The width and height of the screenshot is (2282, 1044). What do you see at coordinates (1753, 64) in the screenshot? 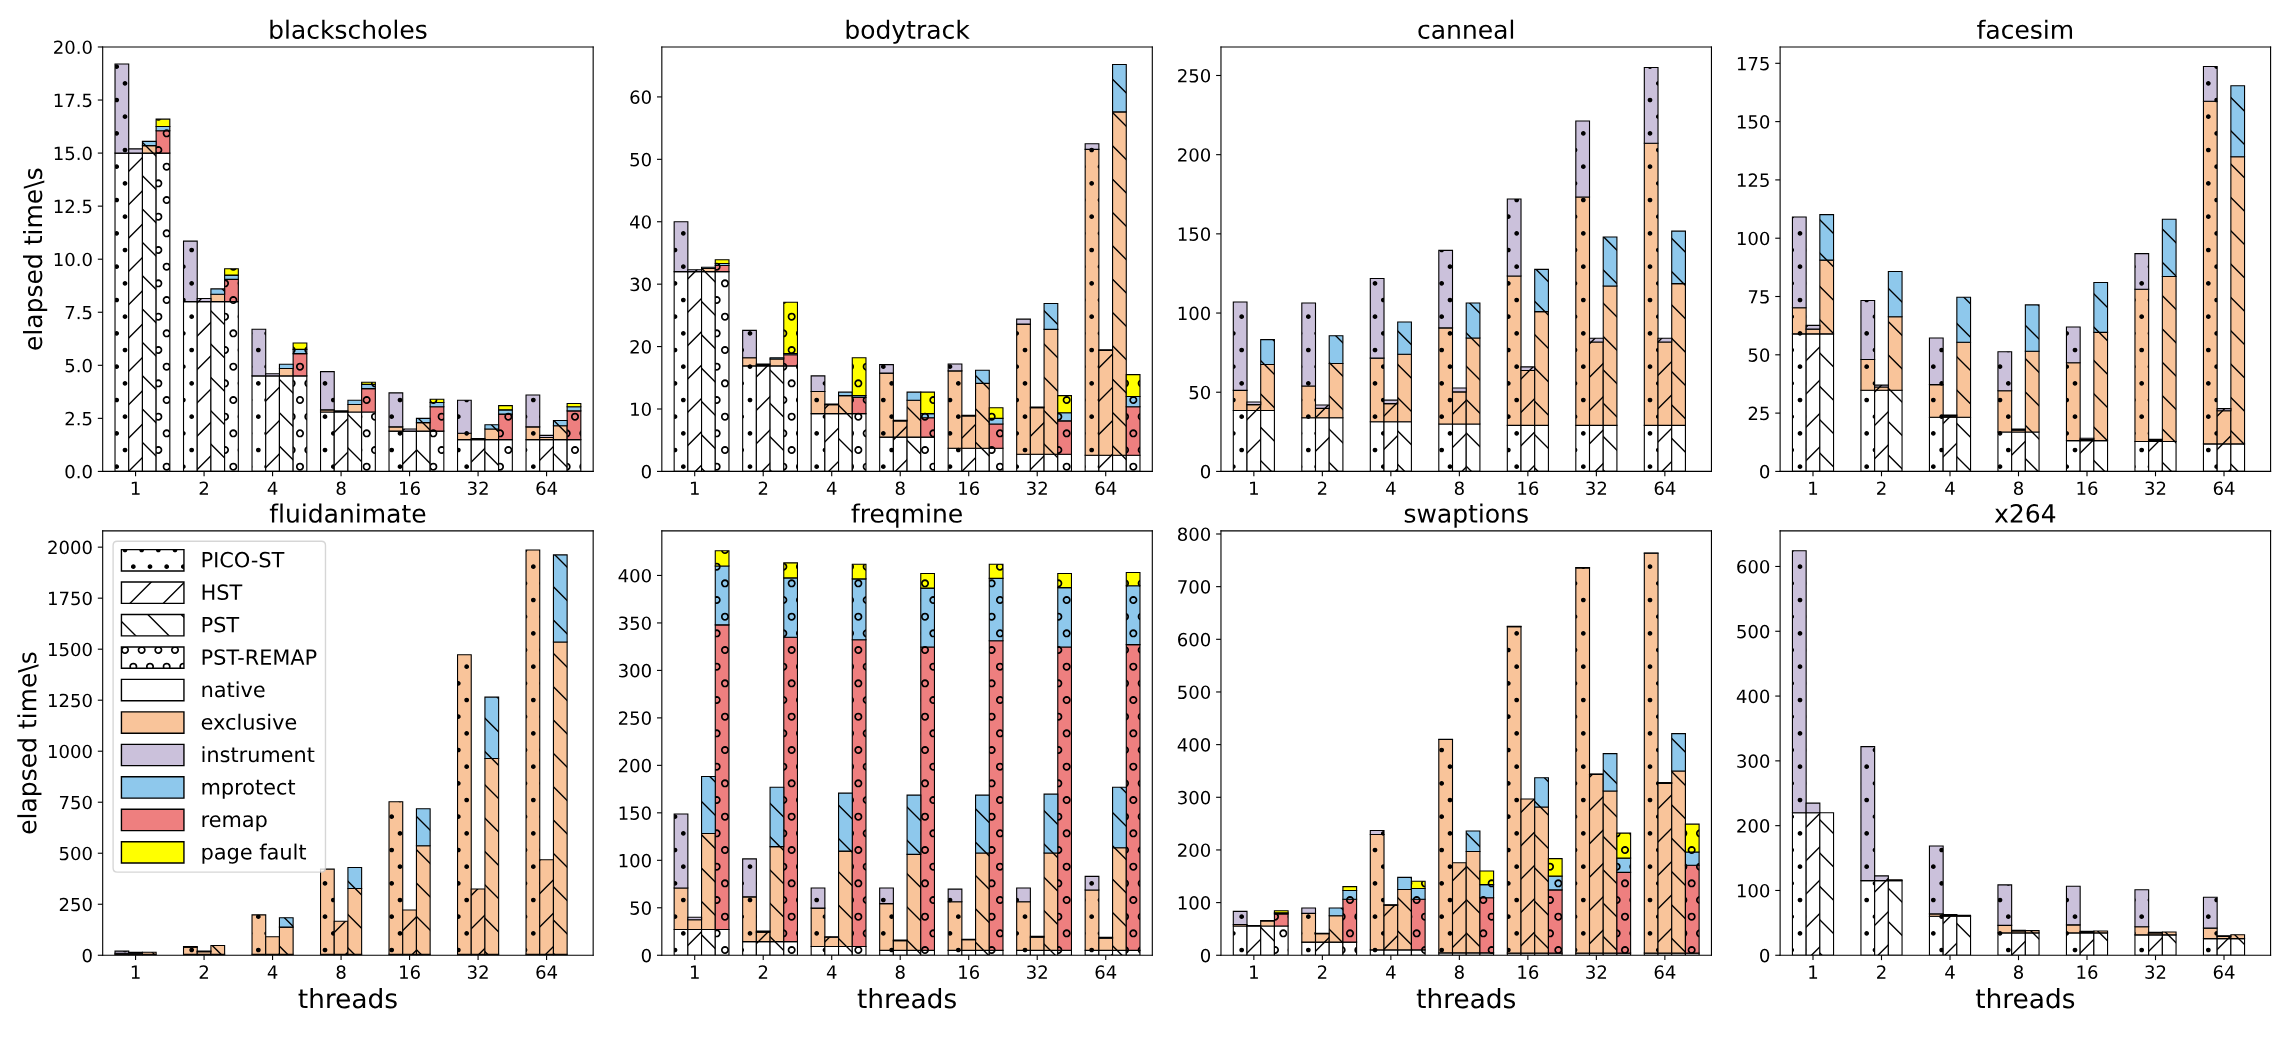
I see `y-tick-label: 175` at bounding box center [1753, 64].